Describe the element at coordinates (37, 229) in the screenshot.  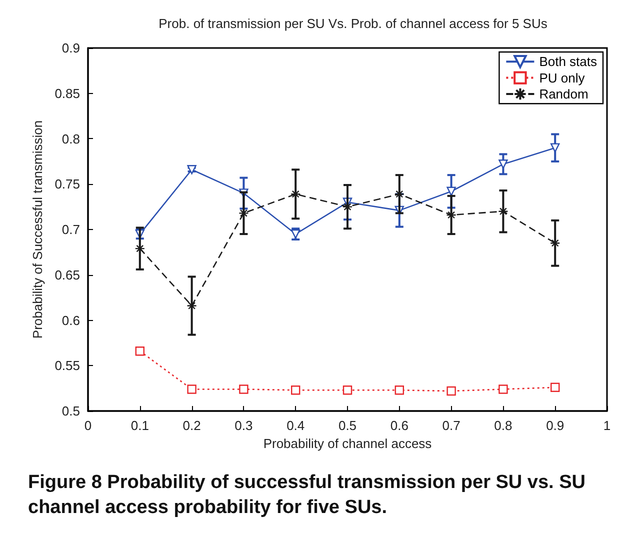
I see `y-axis-title: Probability of Successful transmission` at that location.